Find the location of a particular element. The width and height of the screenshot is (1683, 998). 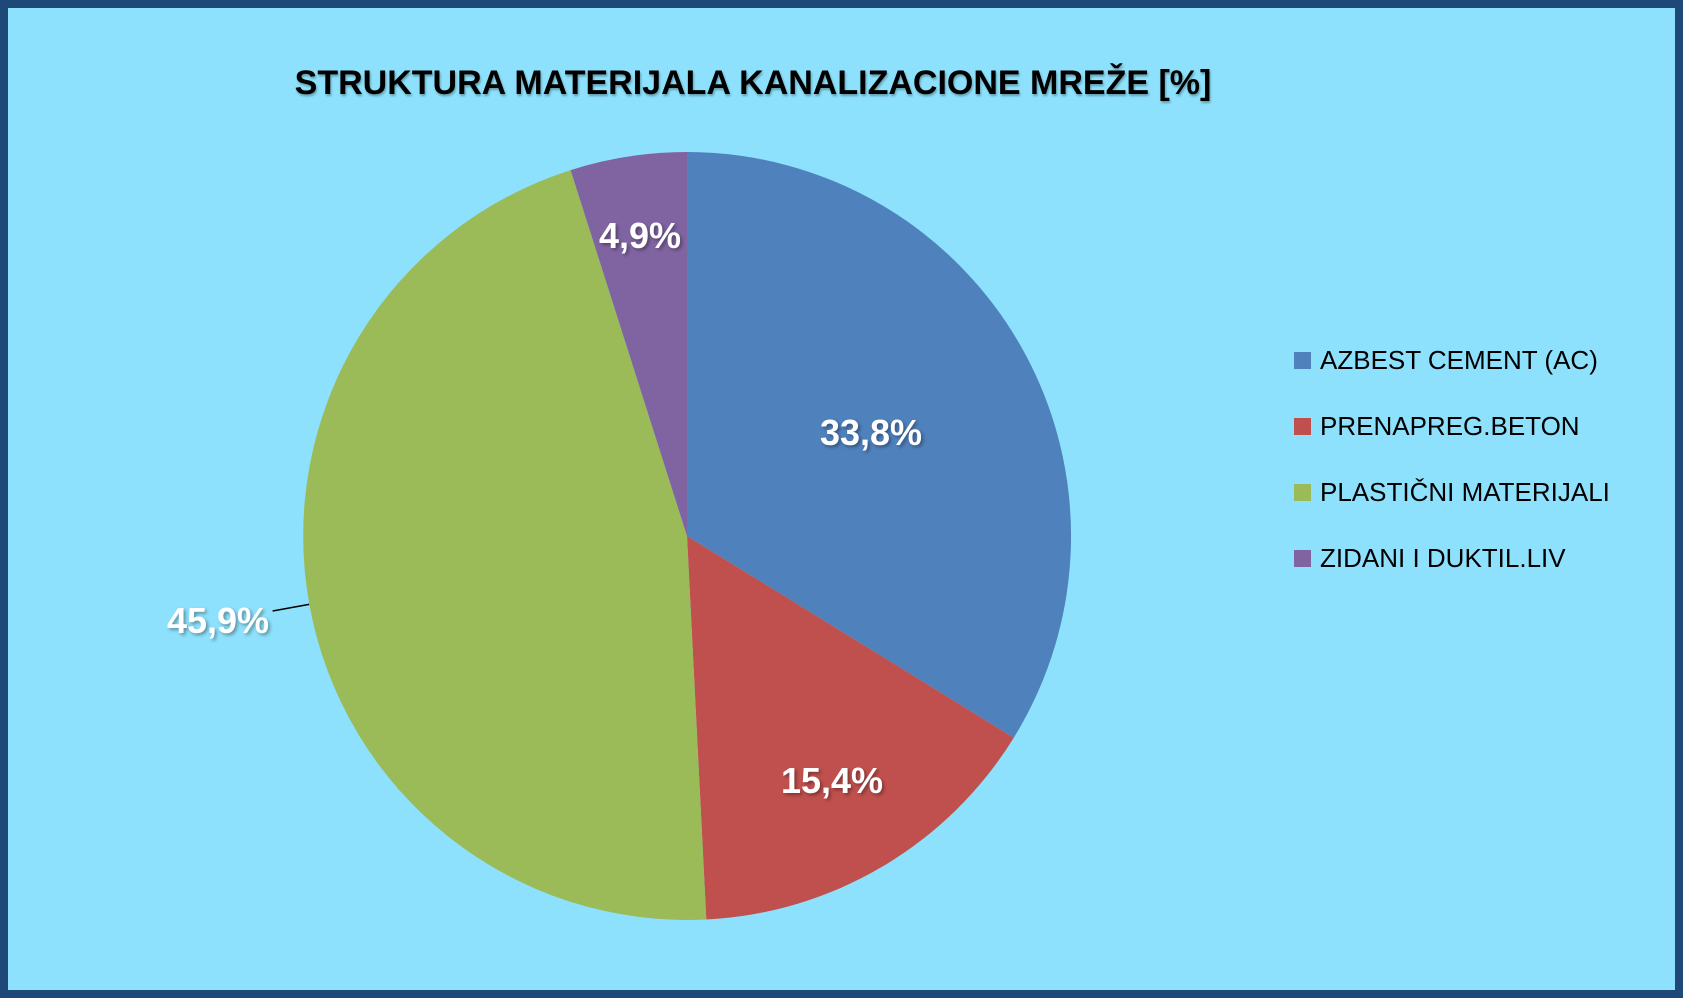

legend-item-prenapreg-beton: PRENAPREG.BETON is located at coordinates (1452, 425).